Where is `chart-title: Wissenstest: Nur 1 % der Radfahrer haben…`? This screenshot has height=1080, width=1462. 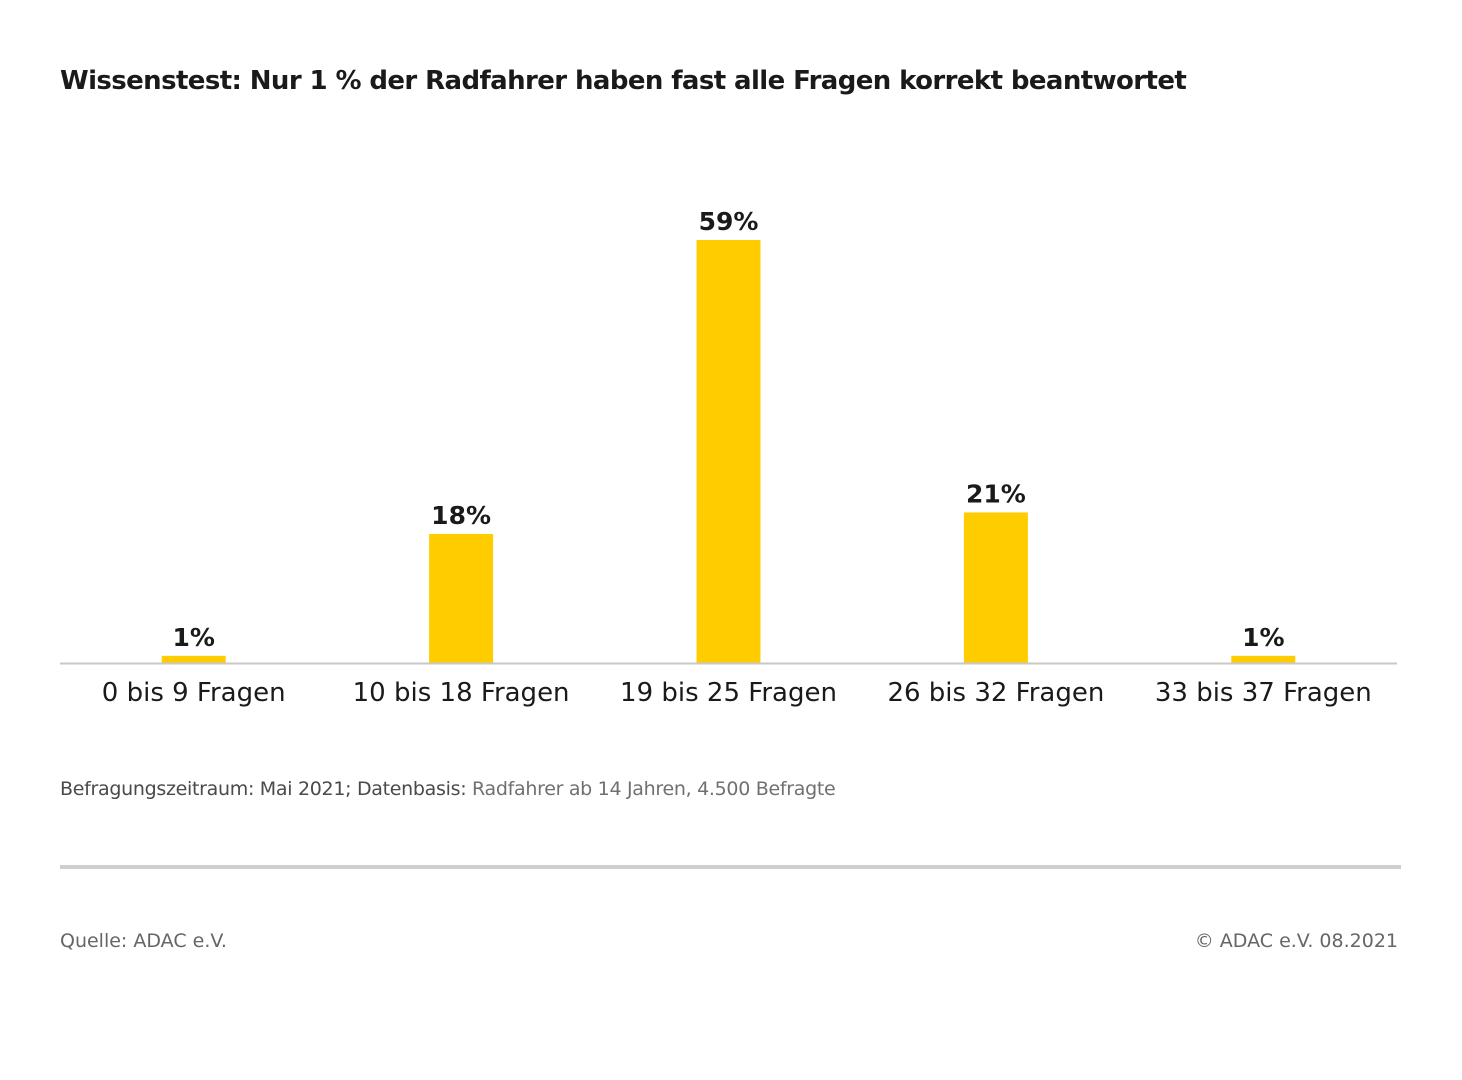 chart-title: Wissenstest: Nur 1 % der Radfahrer haben… is located at coordinates (623, 81).